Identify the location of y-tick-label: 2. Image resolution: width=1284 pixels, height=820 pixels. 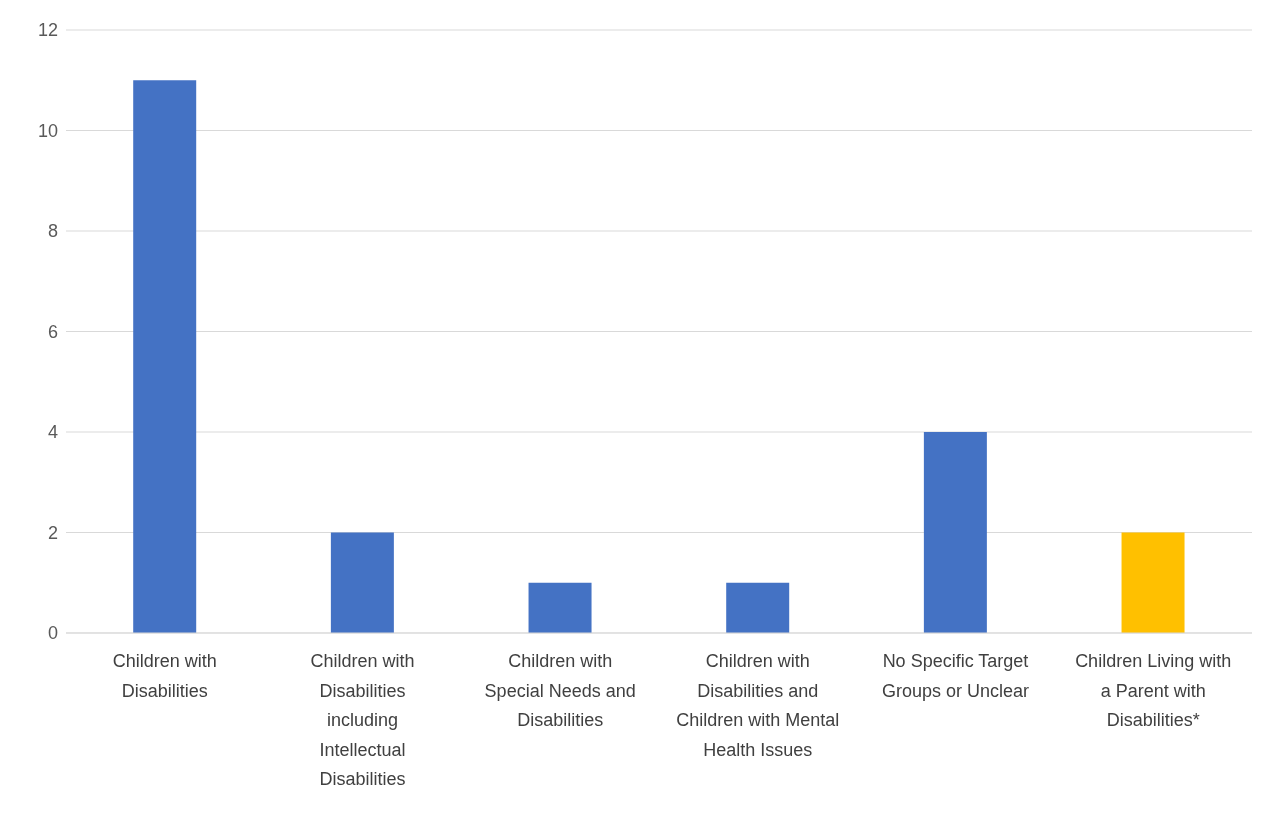
(52, 532).